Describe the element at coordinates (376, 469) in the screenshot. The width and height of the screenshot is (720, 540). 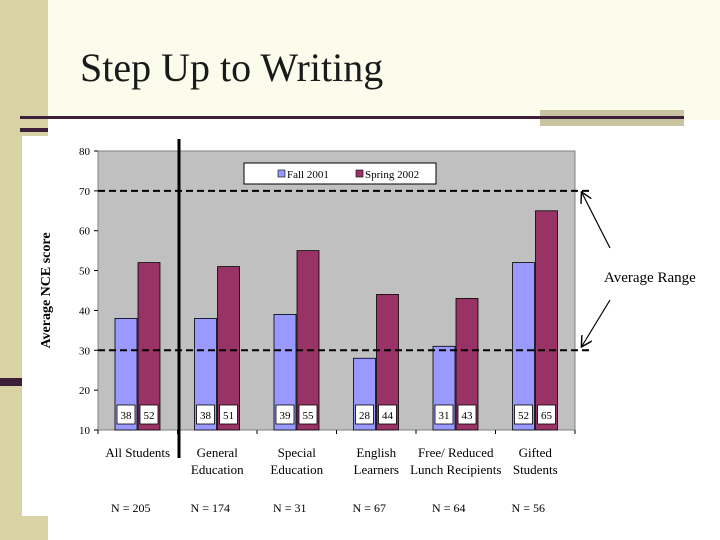
I see `category-label: Learners` at that location.